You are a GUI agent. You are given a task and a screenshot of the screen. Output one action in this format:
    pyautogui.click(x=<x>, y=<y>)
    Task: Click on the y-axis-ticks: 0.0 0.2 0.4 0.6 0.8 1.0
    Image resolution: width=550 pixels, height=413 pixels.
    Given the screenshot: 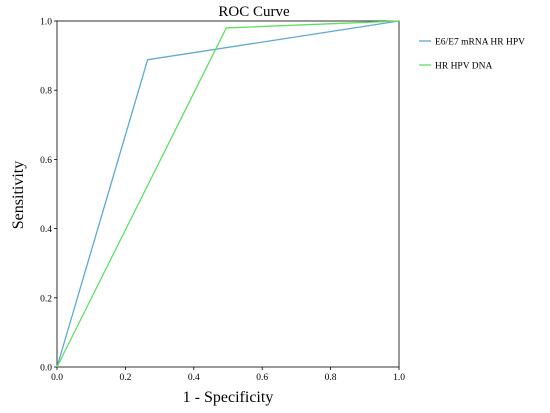 What is the action you would take?
    pyautogui.click(x=48, y=196)
    